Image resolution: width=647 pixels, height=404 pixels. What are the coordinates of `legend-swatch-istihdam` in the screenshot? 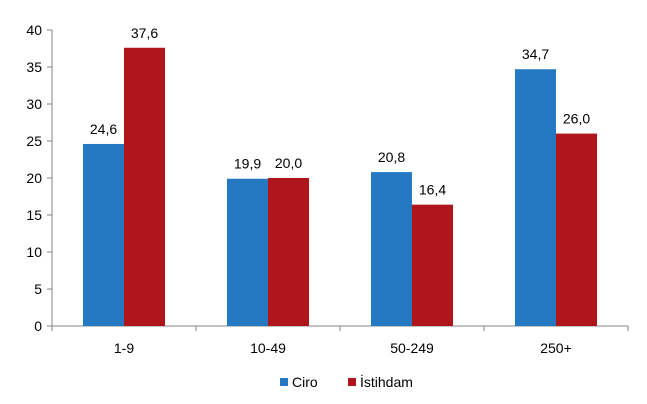 It's located at (352, 382).